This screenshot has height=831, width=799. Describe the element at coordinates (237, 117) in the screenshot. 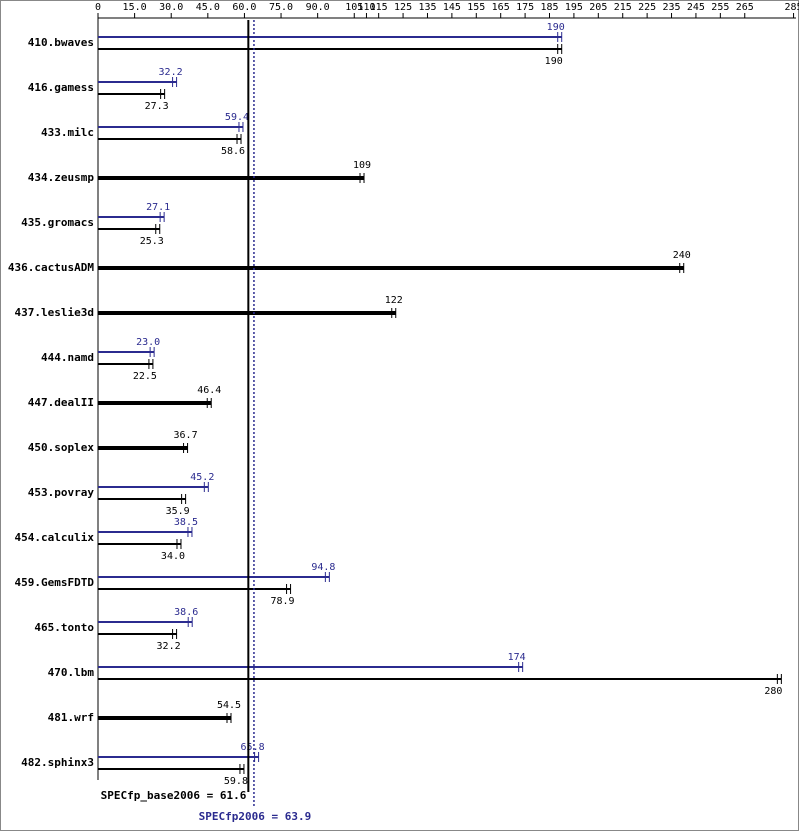

I see `value-label: 59.4` at that location.